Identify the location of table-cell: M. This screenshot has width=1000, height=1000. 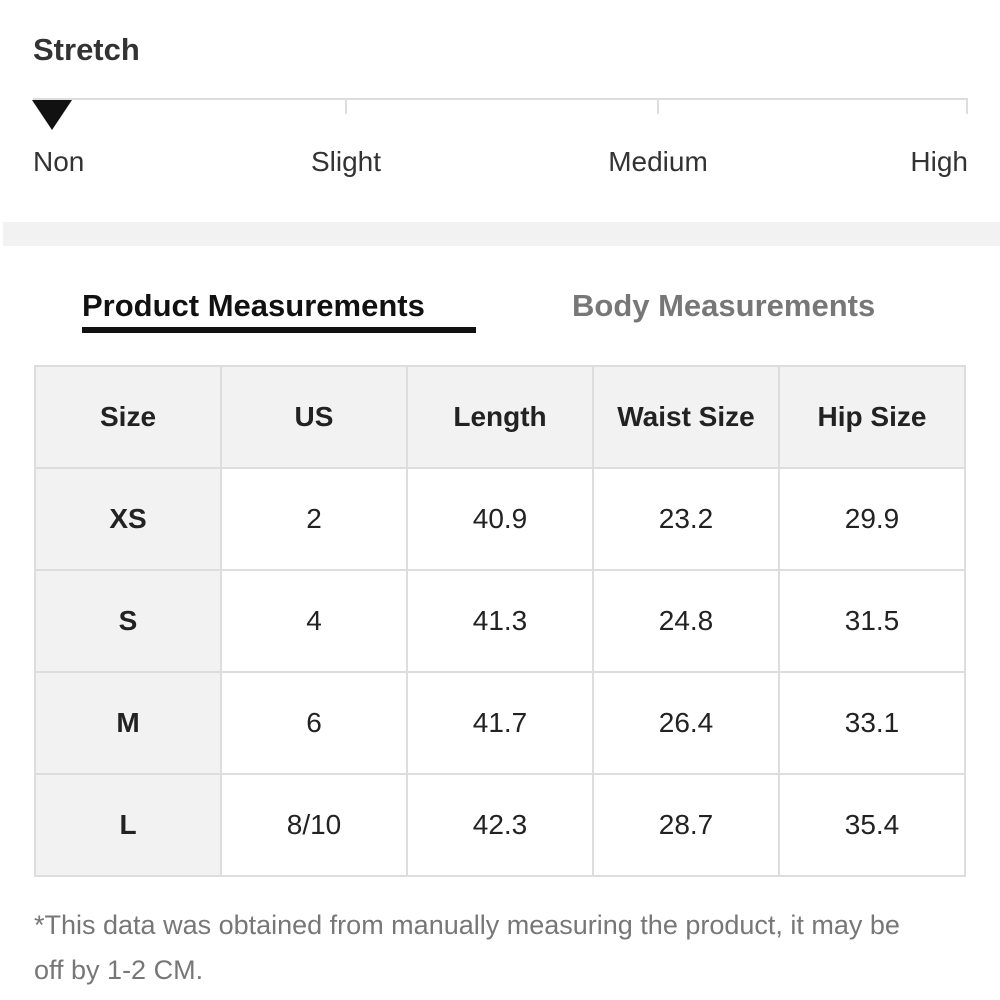
(129, 724).